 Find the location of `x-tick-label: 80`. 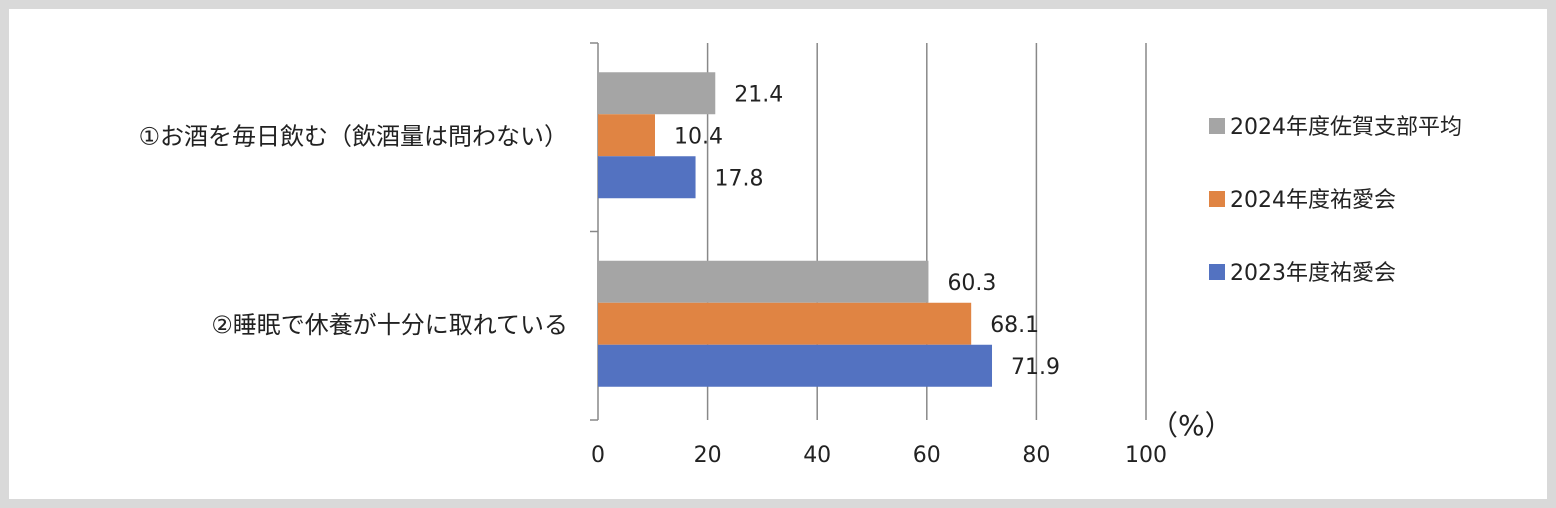

x-tick-label: 80 is located at coordinates (1036, 455).